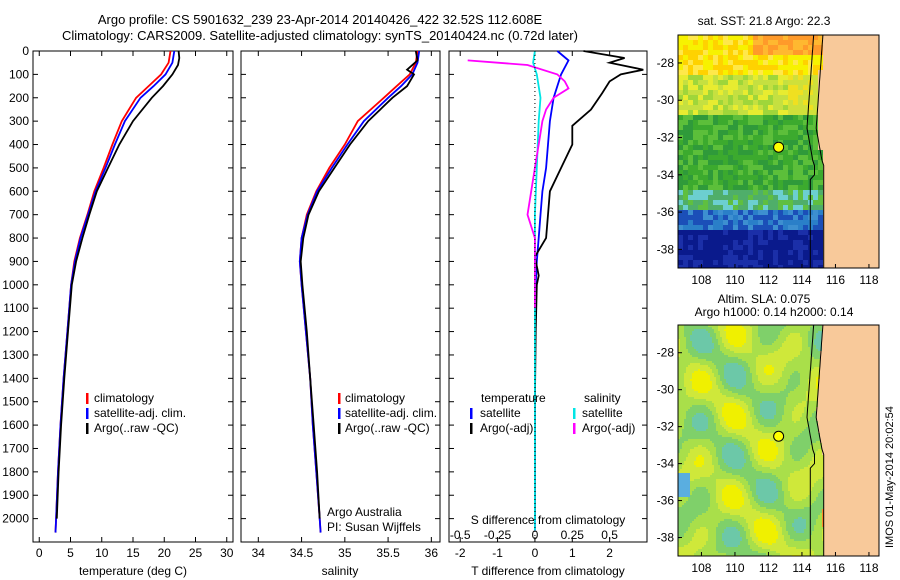 Image resolution: width=900 pixels, height=580 pixels. I want to click on legend-swatch, so click(471, 428).